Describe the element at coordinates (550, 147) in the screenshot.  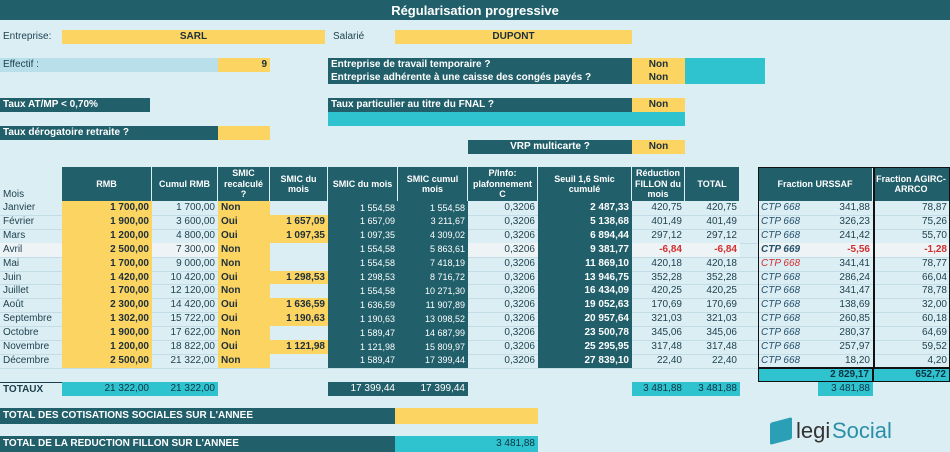
I see `label: VRP multicarte ?` at that location.